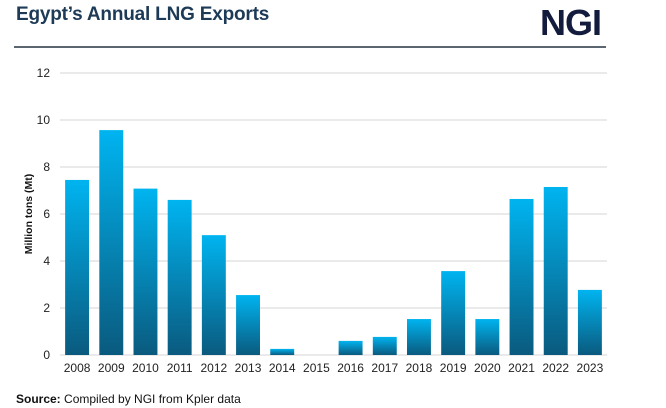  I want to click on bar-2022, so click(555, 270).